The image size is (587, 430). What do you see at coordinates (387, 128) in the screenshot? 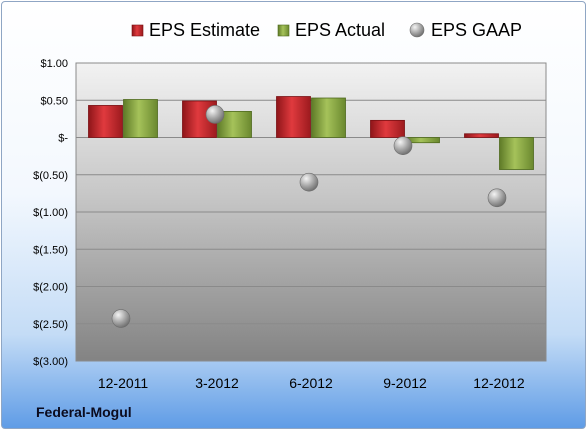
I see `bar-eps-estimate-9-2012` at bounding box center [387, 128].